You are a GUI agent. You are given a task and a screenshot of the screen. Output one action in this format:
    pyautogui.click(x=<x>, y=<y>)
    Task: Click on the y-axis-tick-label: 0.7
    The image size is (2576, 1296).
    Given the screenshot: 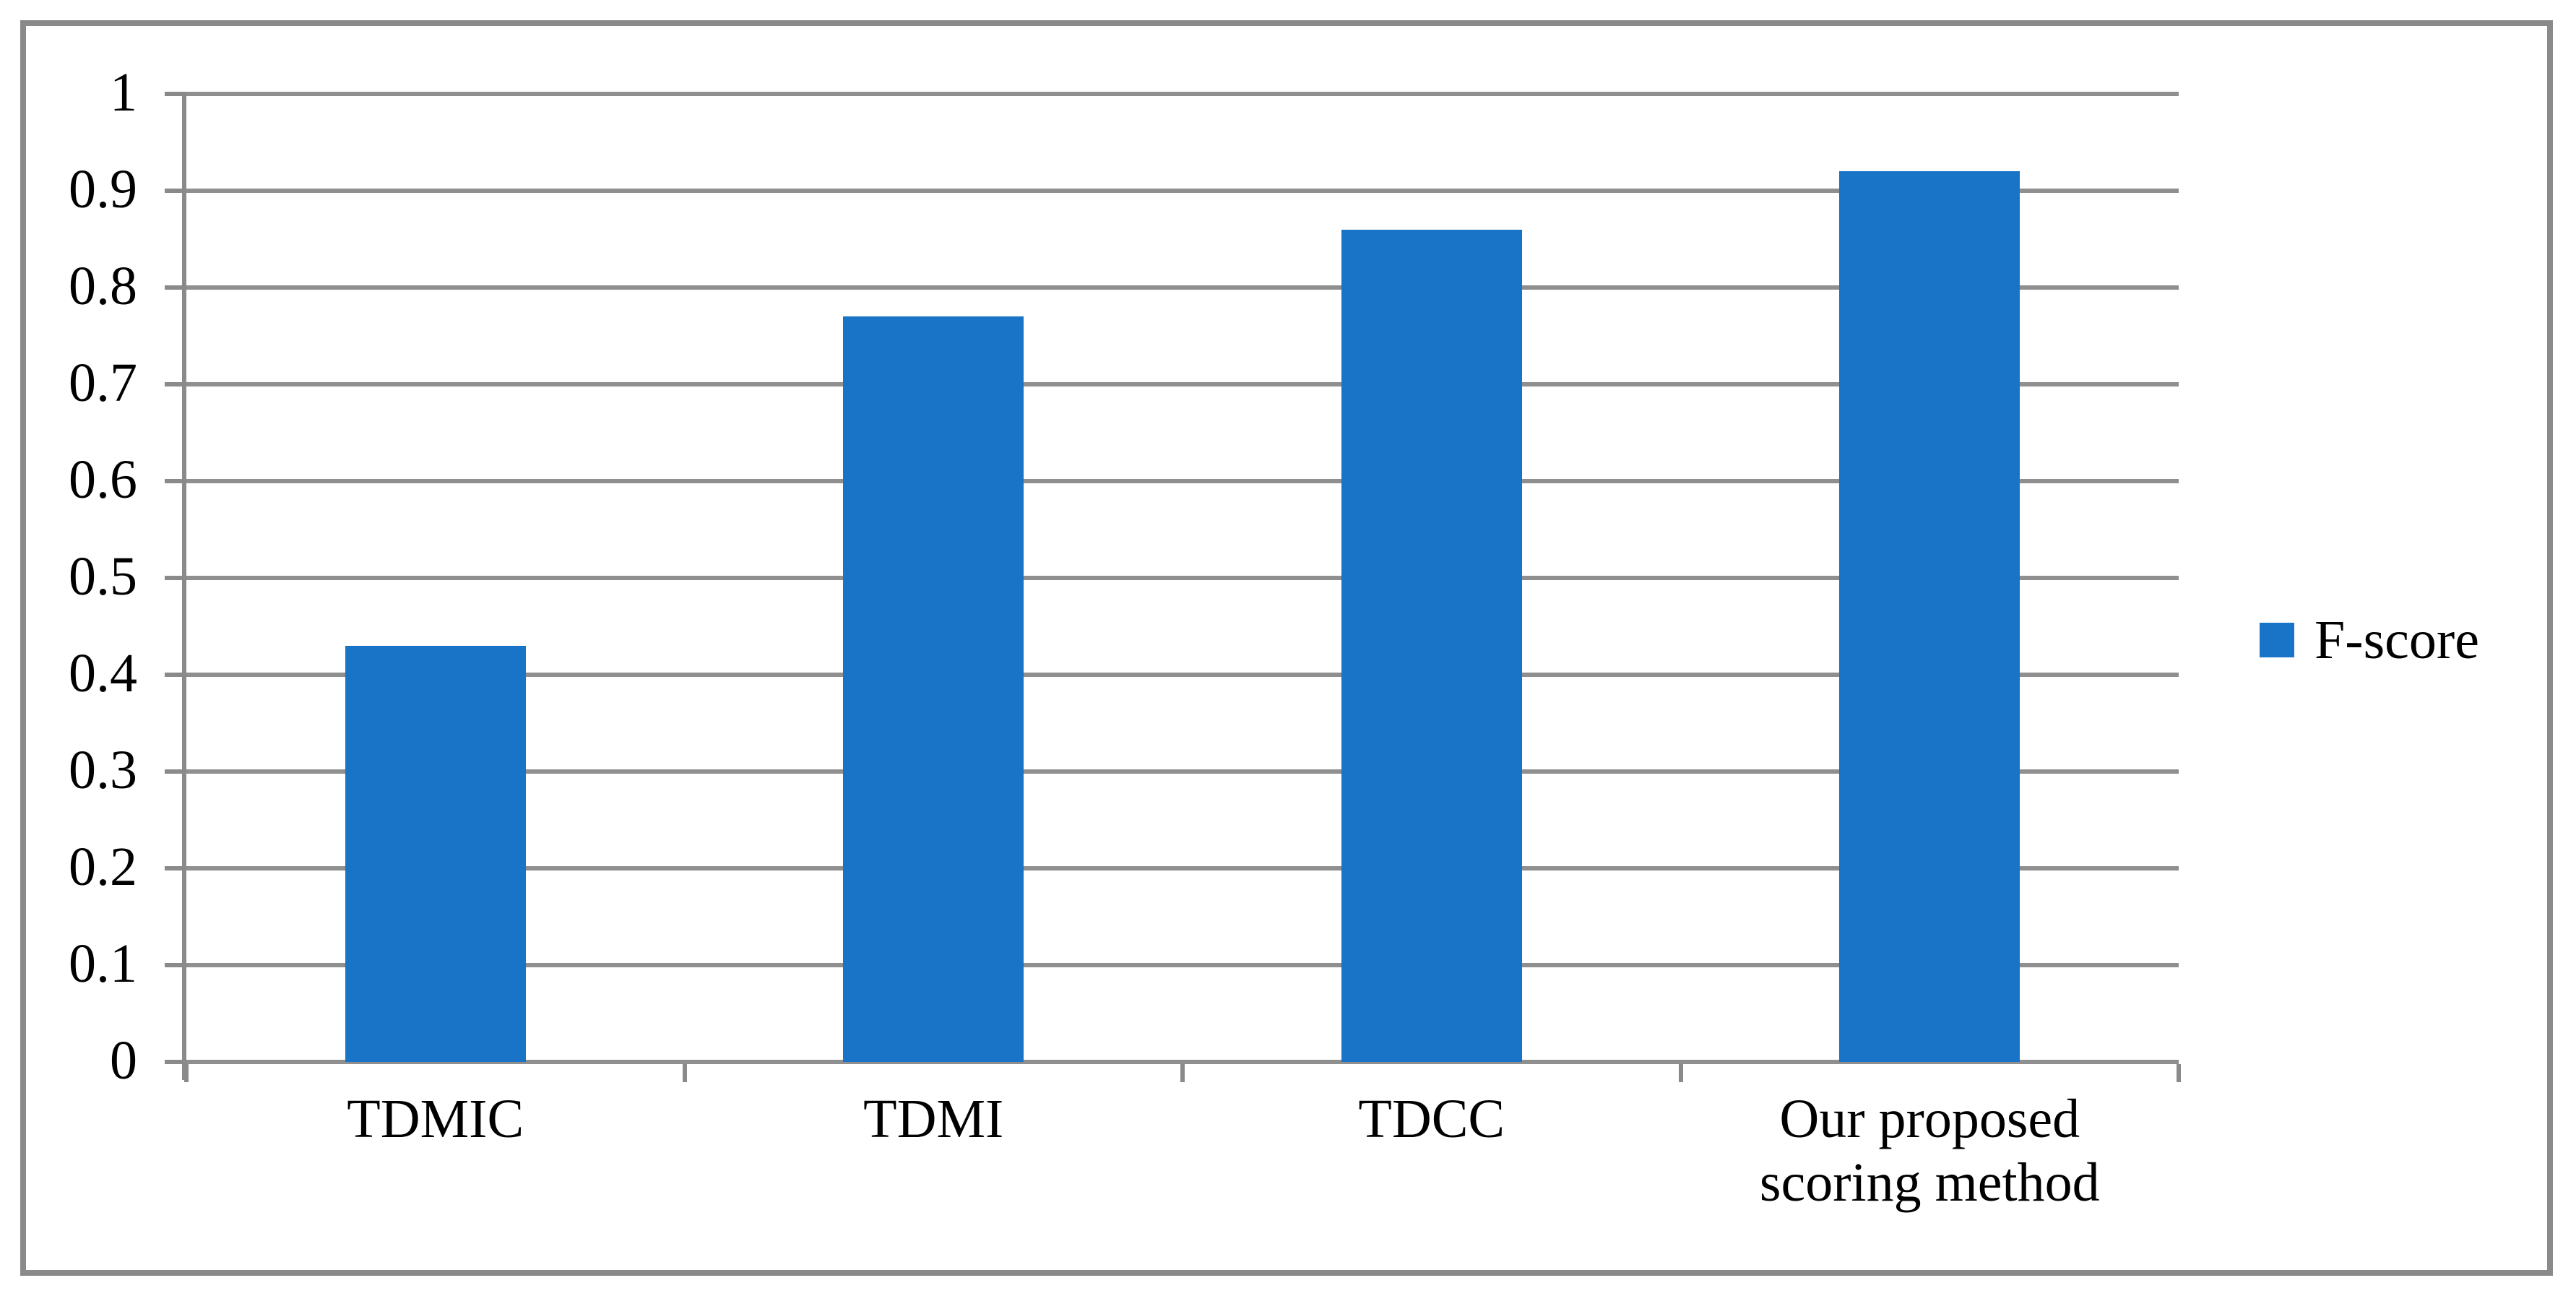 What is the action you would take?
    pyautogui.click(x=103, y=382)
    